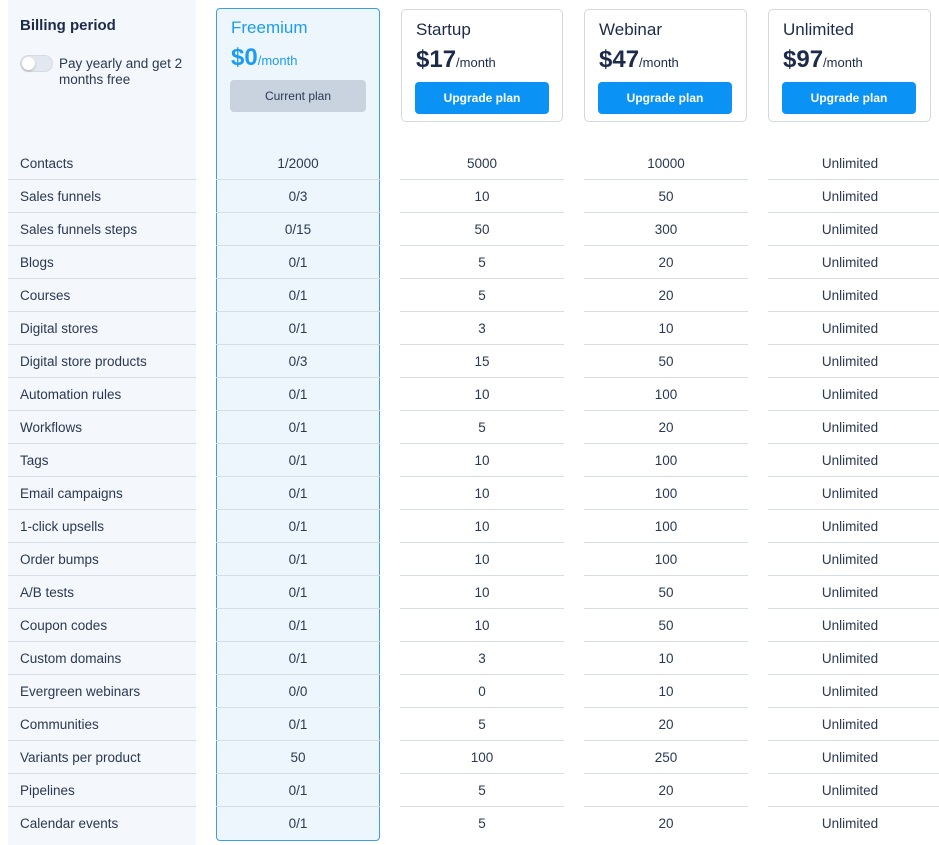 The image size is (939, 845). What do you see at coordinates (443, 29) in the screenshot?
I see `plan-name: Startup` at bounding box center [443, 29].